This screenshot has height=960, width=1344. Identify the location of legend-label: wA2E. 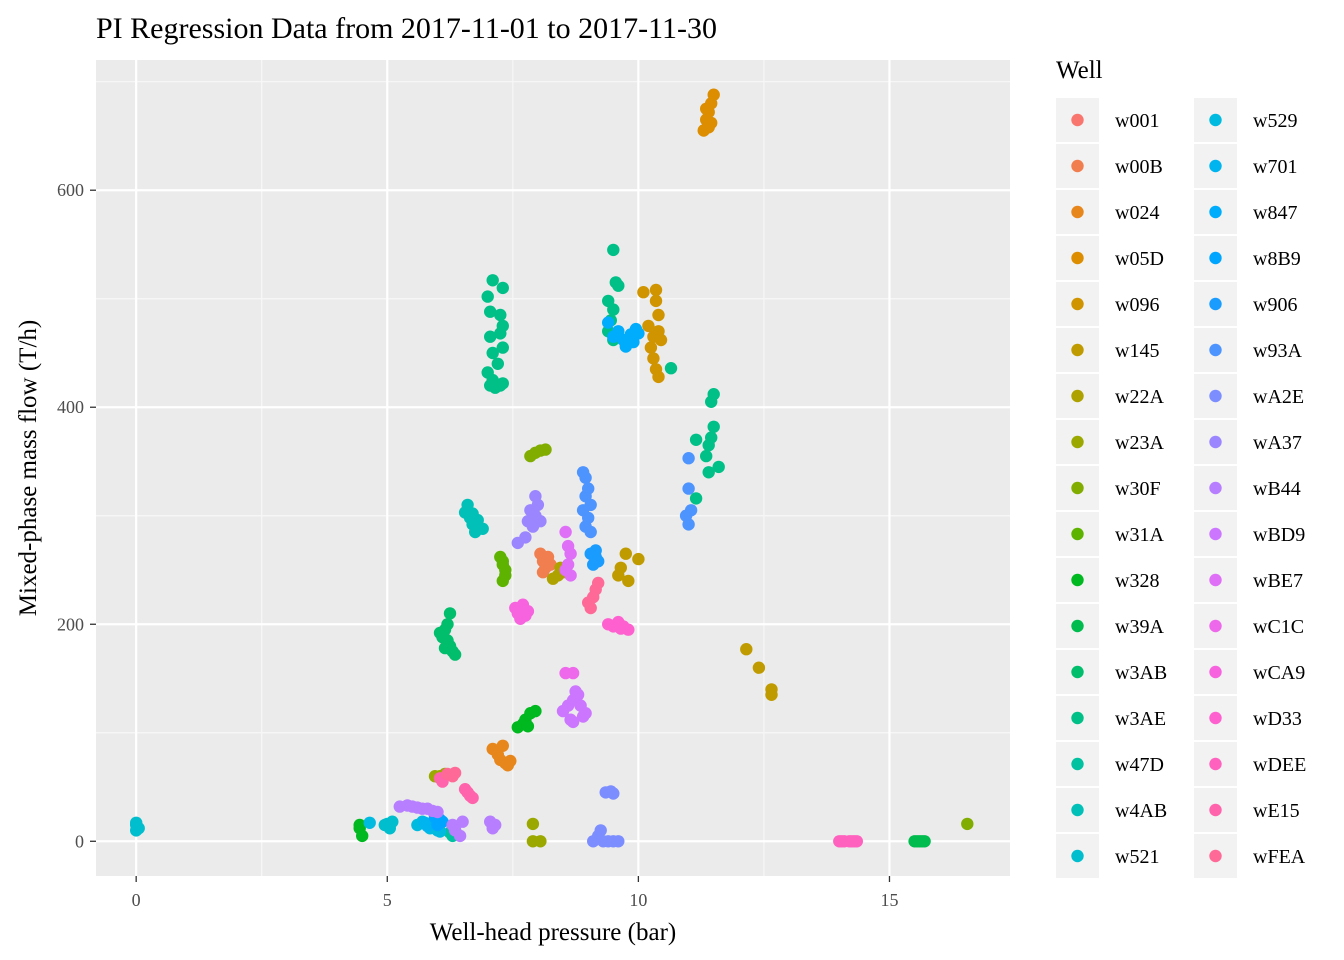
(1278, 397).